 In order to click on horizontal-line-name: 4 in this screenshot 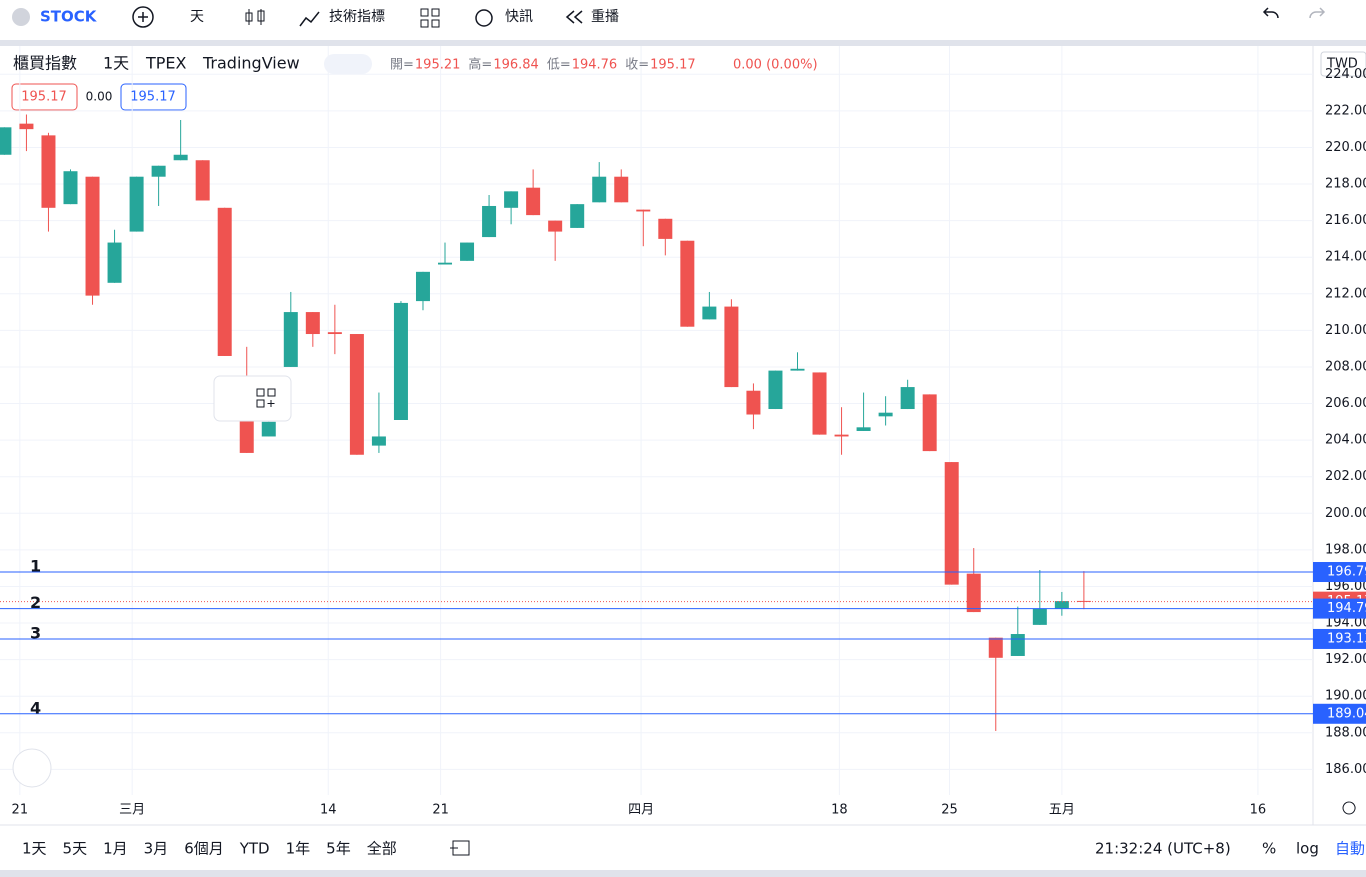, I will do `click(35, 707)`.